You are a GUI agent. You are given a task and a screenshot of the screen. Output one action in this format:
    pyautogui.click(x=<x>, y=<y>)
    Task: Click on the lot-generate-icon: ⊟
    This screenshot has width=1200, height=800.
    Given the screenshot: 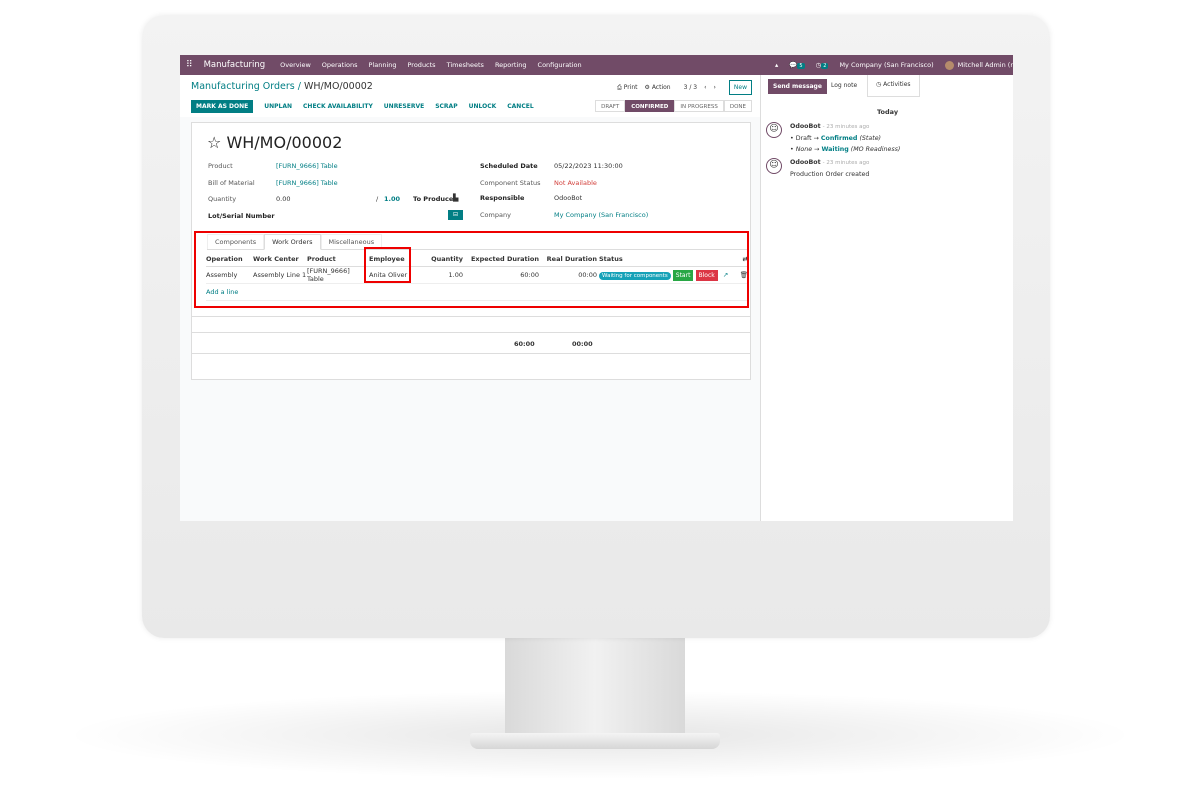 What is the action you would take?
    pyautogui.click(x=455, y=215)
    